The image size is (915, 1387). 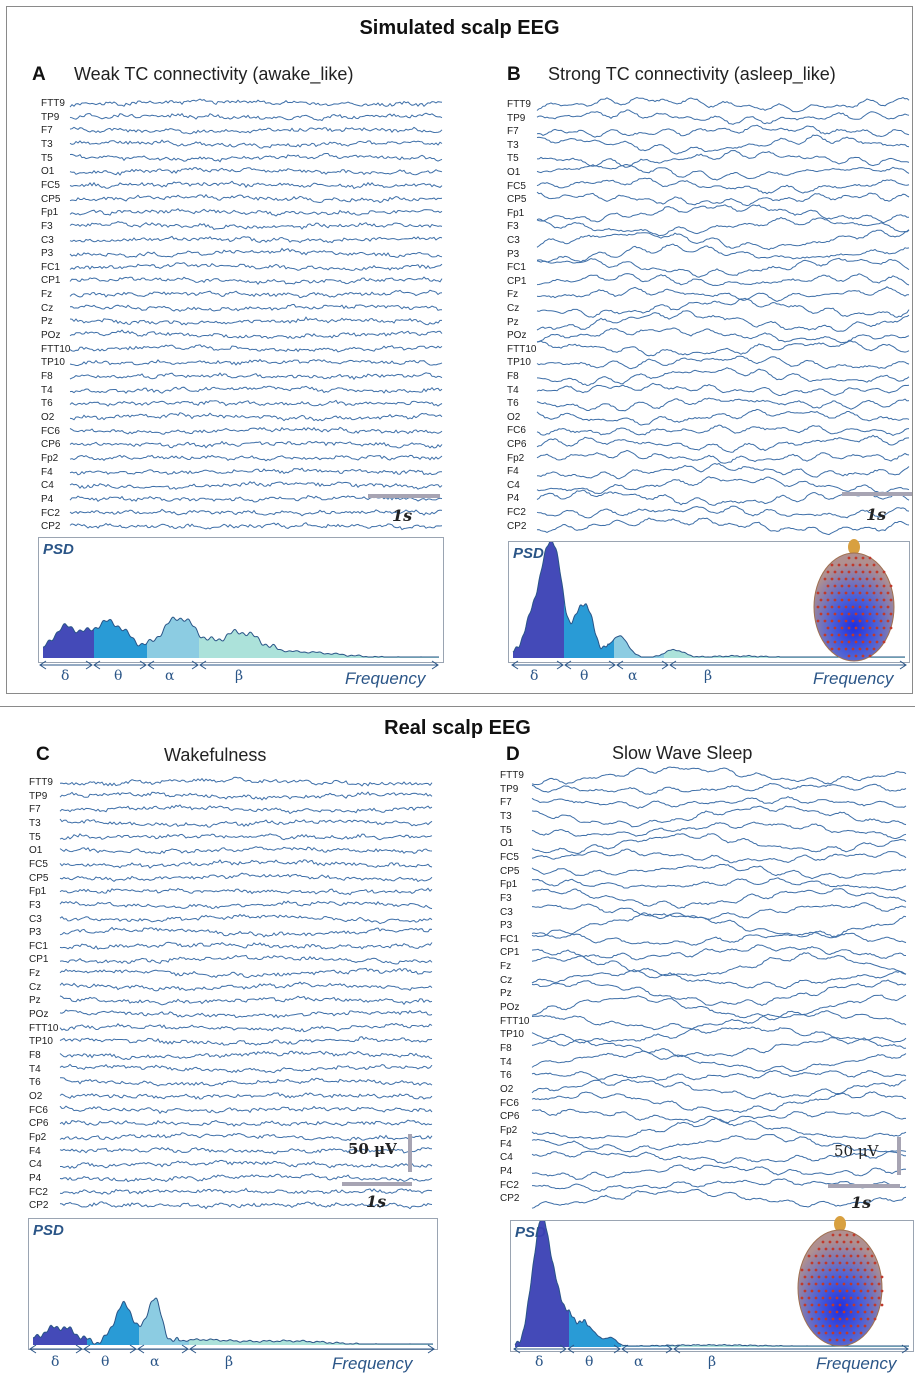 I want to click on psd-plot: PSD, so click(x=241, y=600).